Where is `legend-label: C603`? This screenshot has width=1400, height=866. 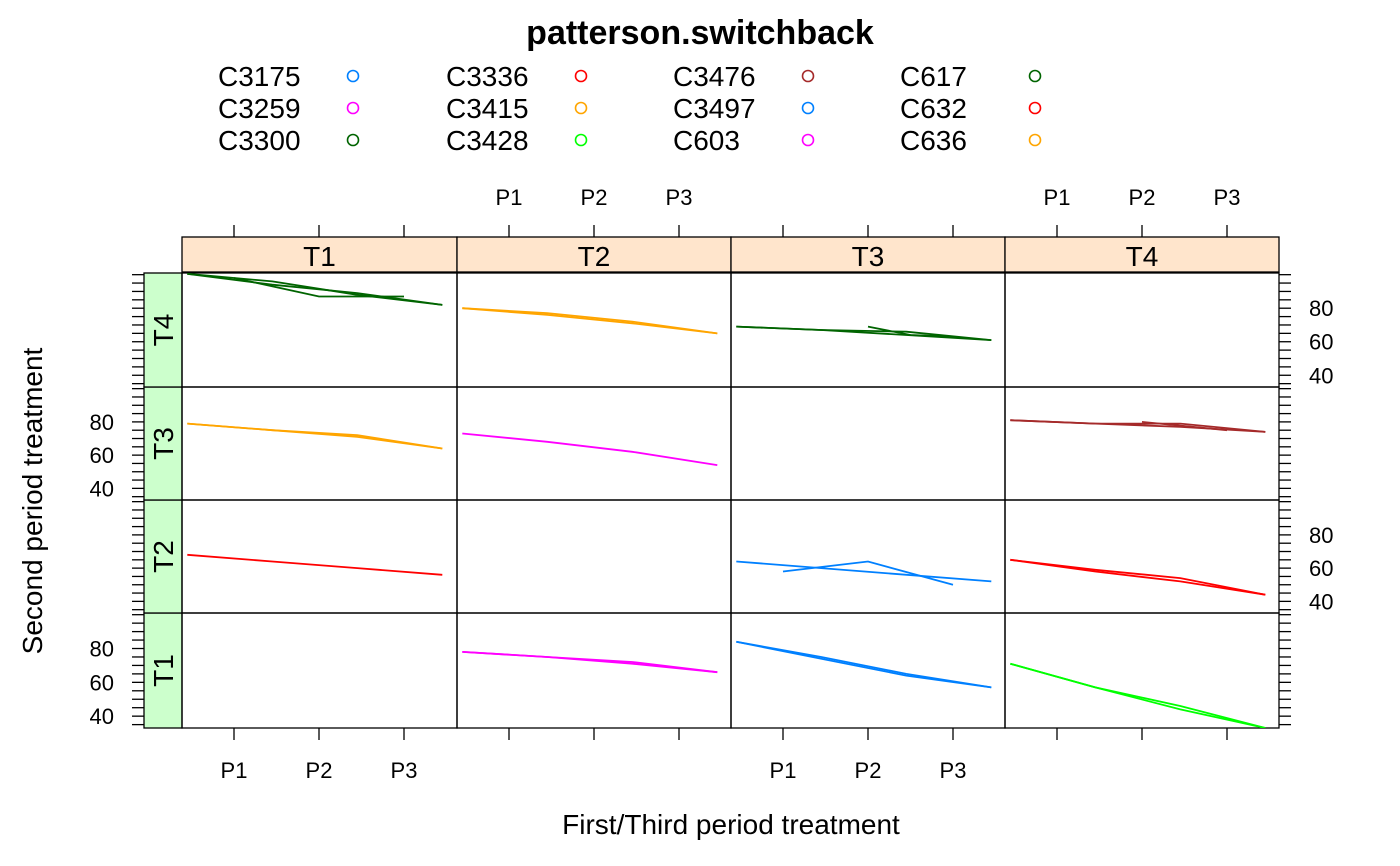
legend-label: C603 is located at coordinates (706, 140).